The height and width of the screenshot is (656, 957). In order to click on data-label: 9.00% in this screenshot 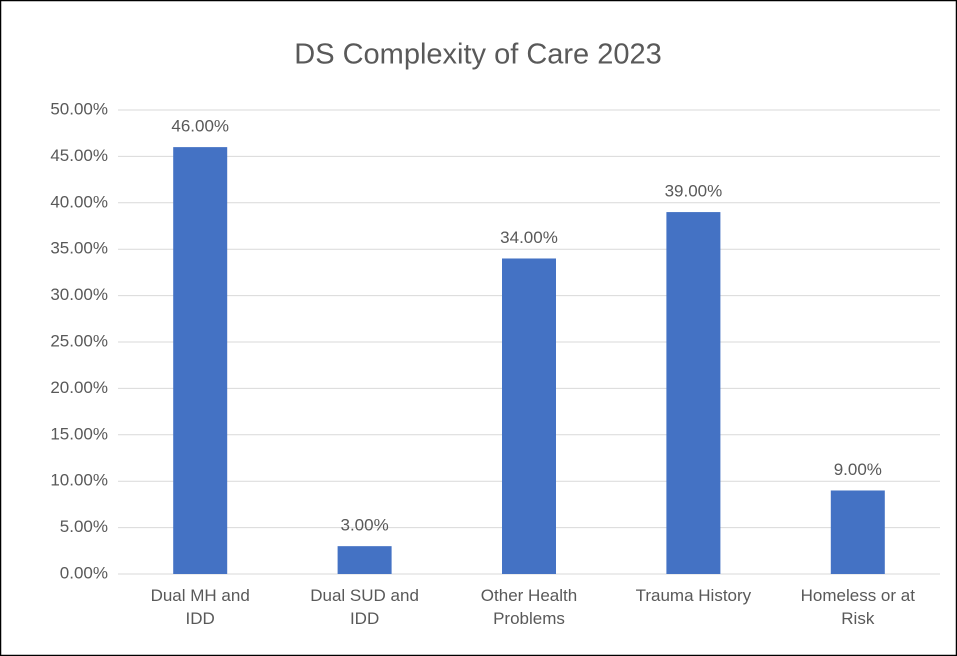, I will do `click(858, 469)`.